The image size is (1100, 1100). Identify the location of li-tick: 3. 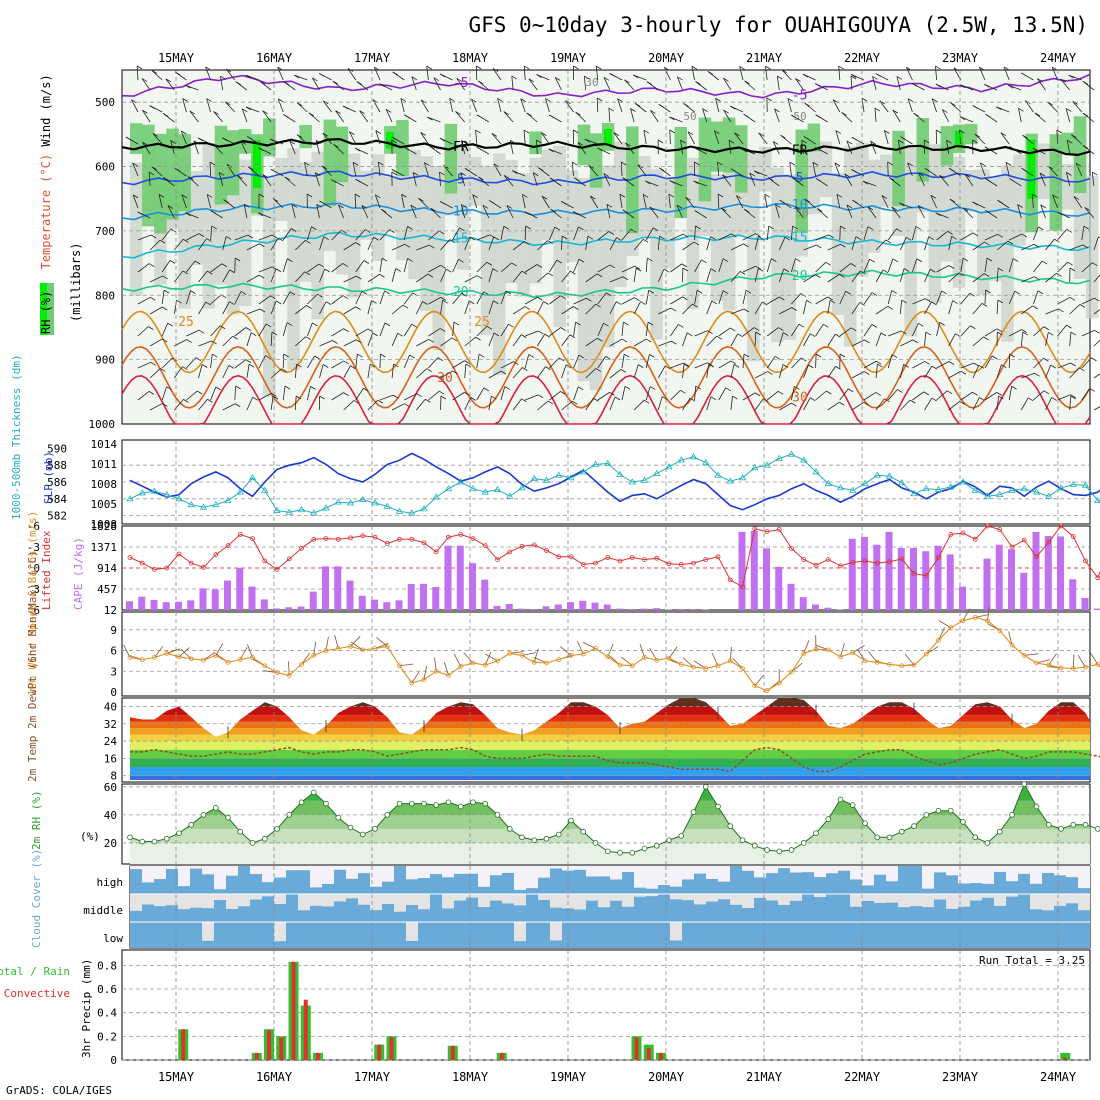
(36, 589).